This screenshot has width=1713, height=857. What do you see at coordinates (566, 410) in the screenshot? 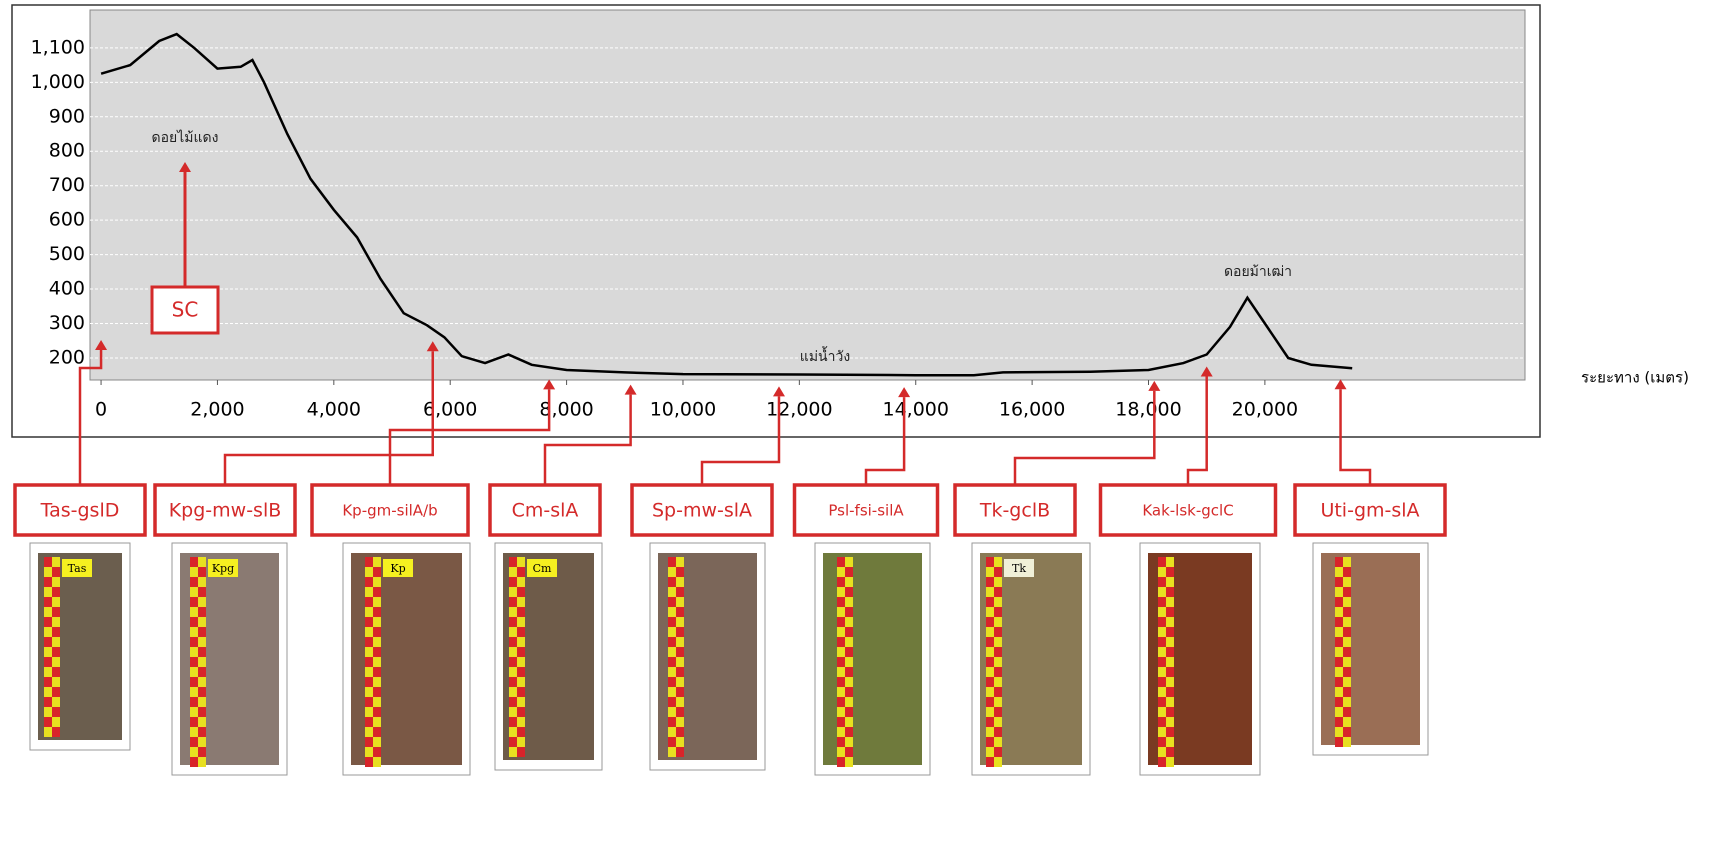
I see `x-tick-label: 8,000` at bounding box center [566, 410].